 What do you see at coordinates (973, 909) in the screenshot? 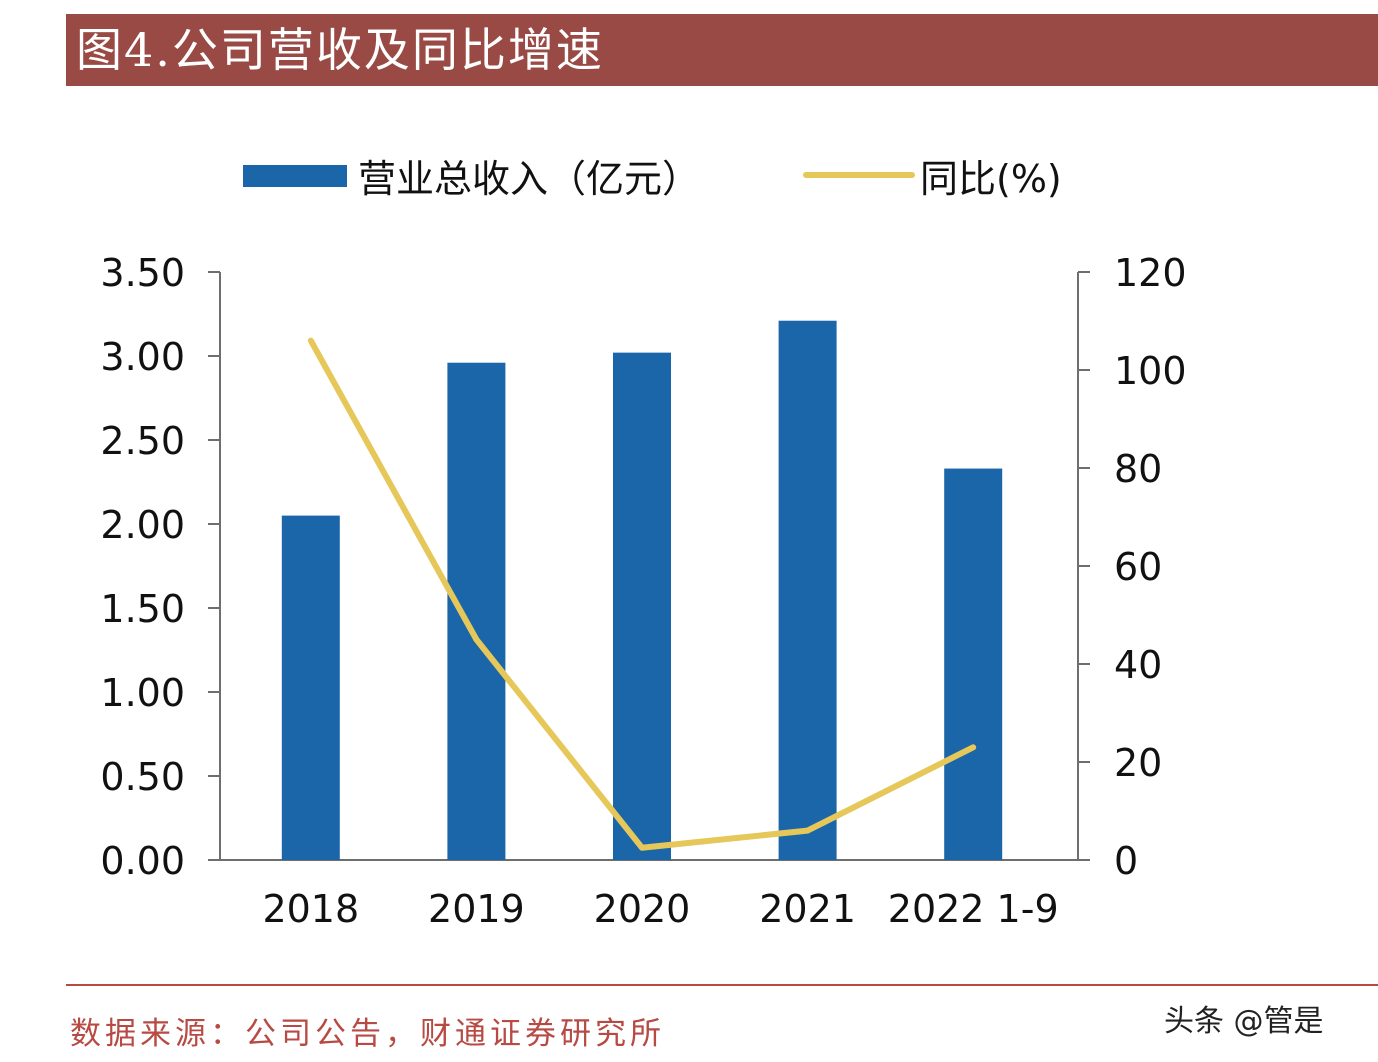
I see `x-axis-category-label: 2022 1-9` at bounding box center [973, 909].